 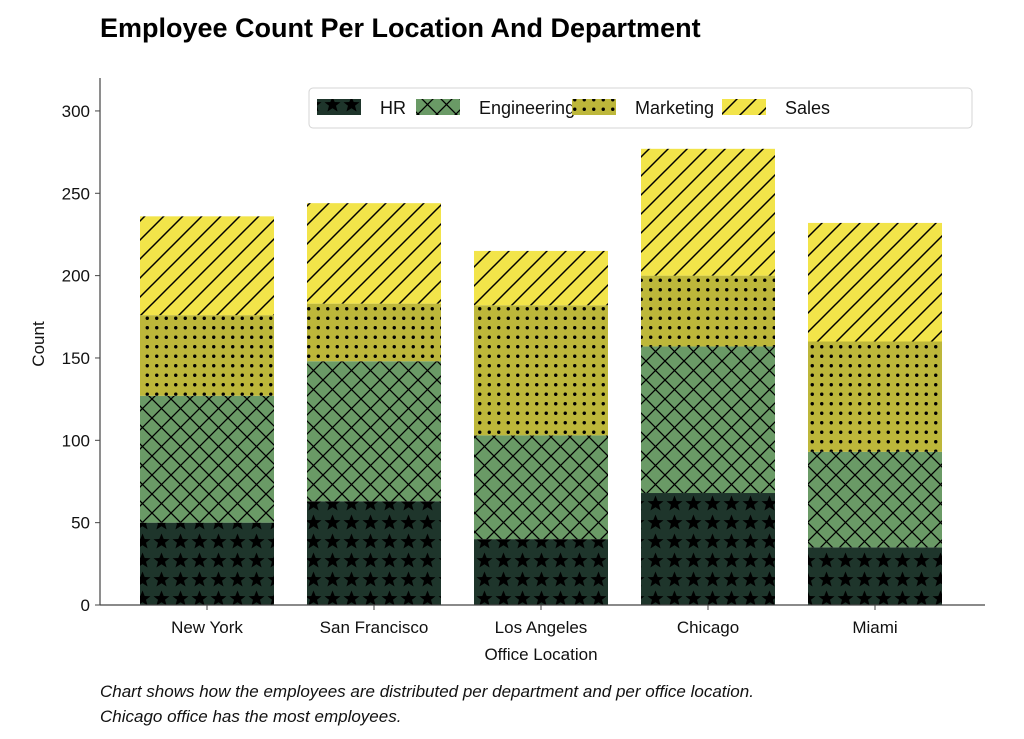 I want to click on bar-marketing-chicago, so click(x=708, y=311).